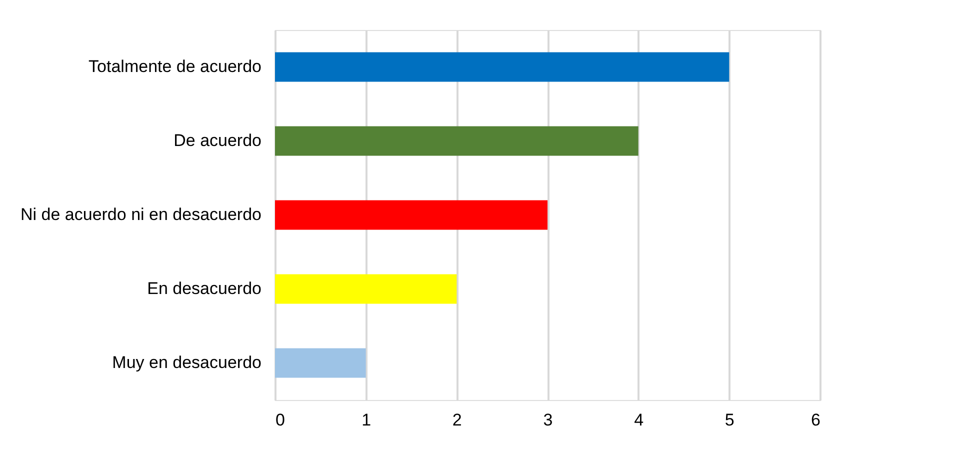  I want to click on y-tick-label: Muy en desacuerdo, so click(187, 362).